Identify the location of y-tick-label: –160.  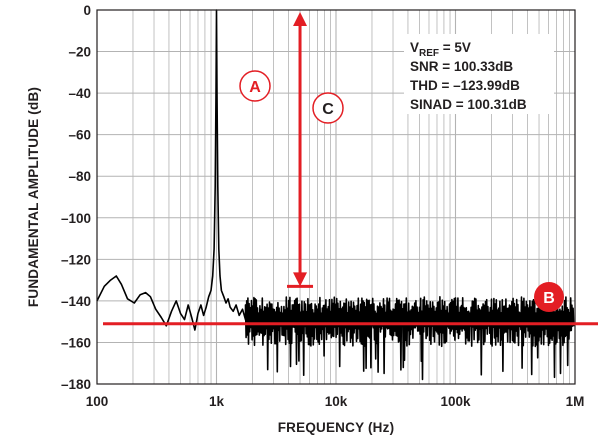
(76, 342).